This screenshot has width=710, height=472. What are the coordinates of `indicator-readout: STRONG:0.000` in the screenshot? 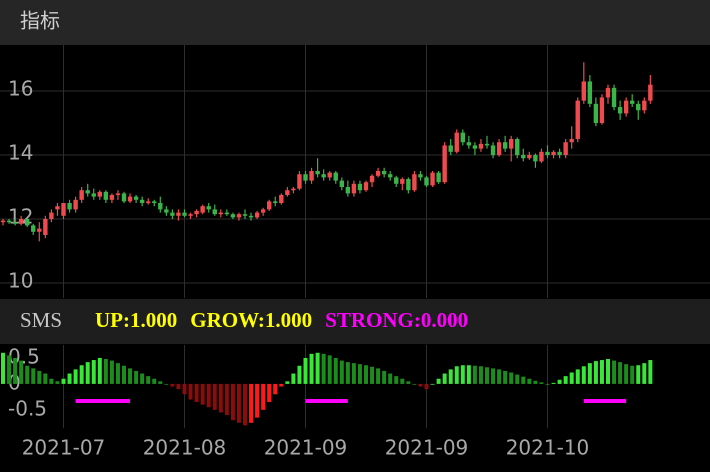 It's located at (396, 320).